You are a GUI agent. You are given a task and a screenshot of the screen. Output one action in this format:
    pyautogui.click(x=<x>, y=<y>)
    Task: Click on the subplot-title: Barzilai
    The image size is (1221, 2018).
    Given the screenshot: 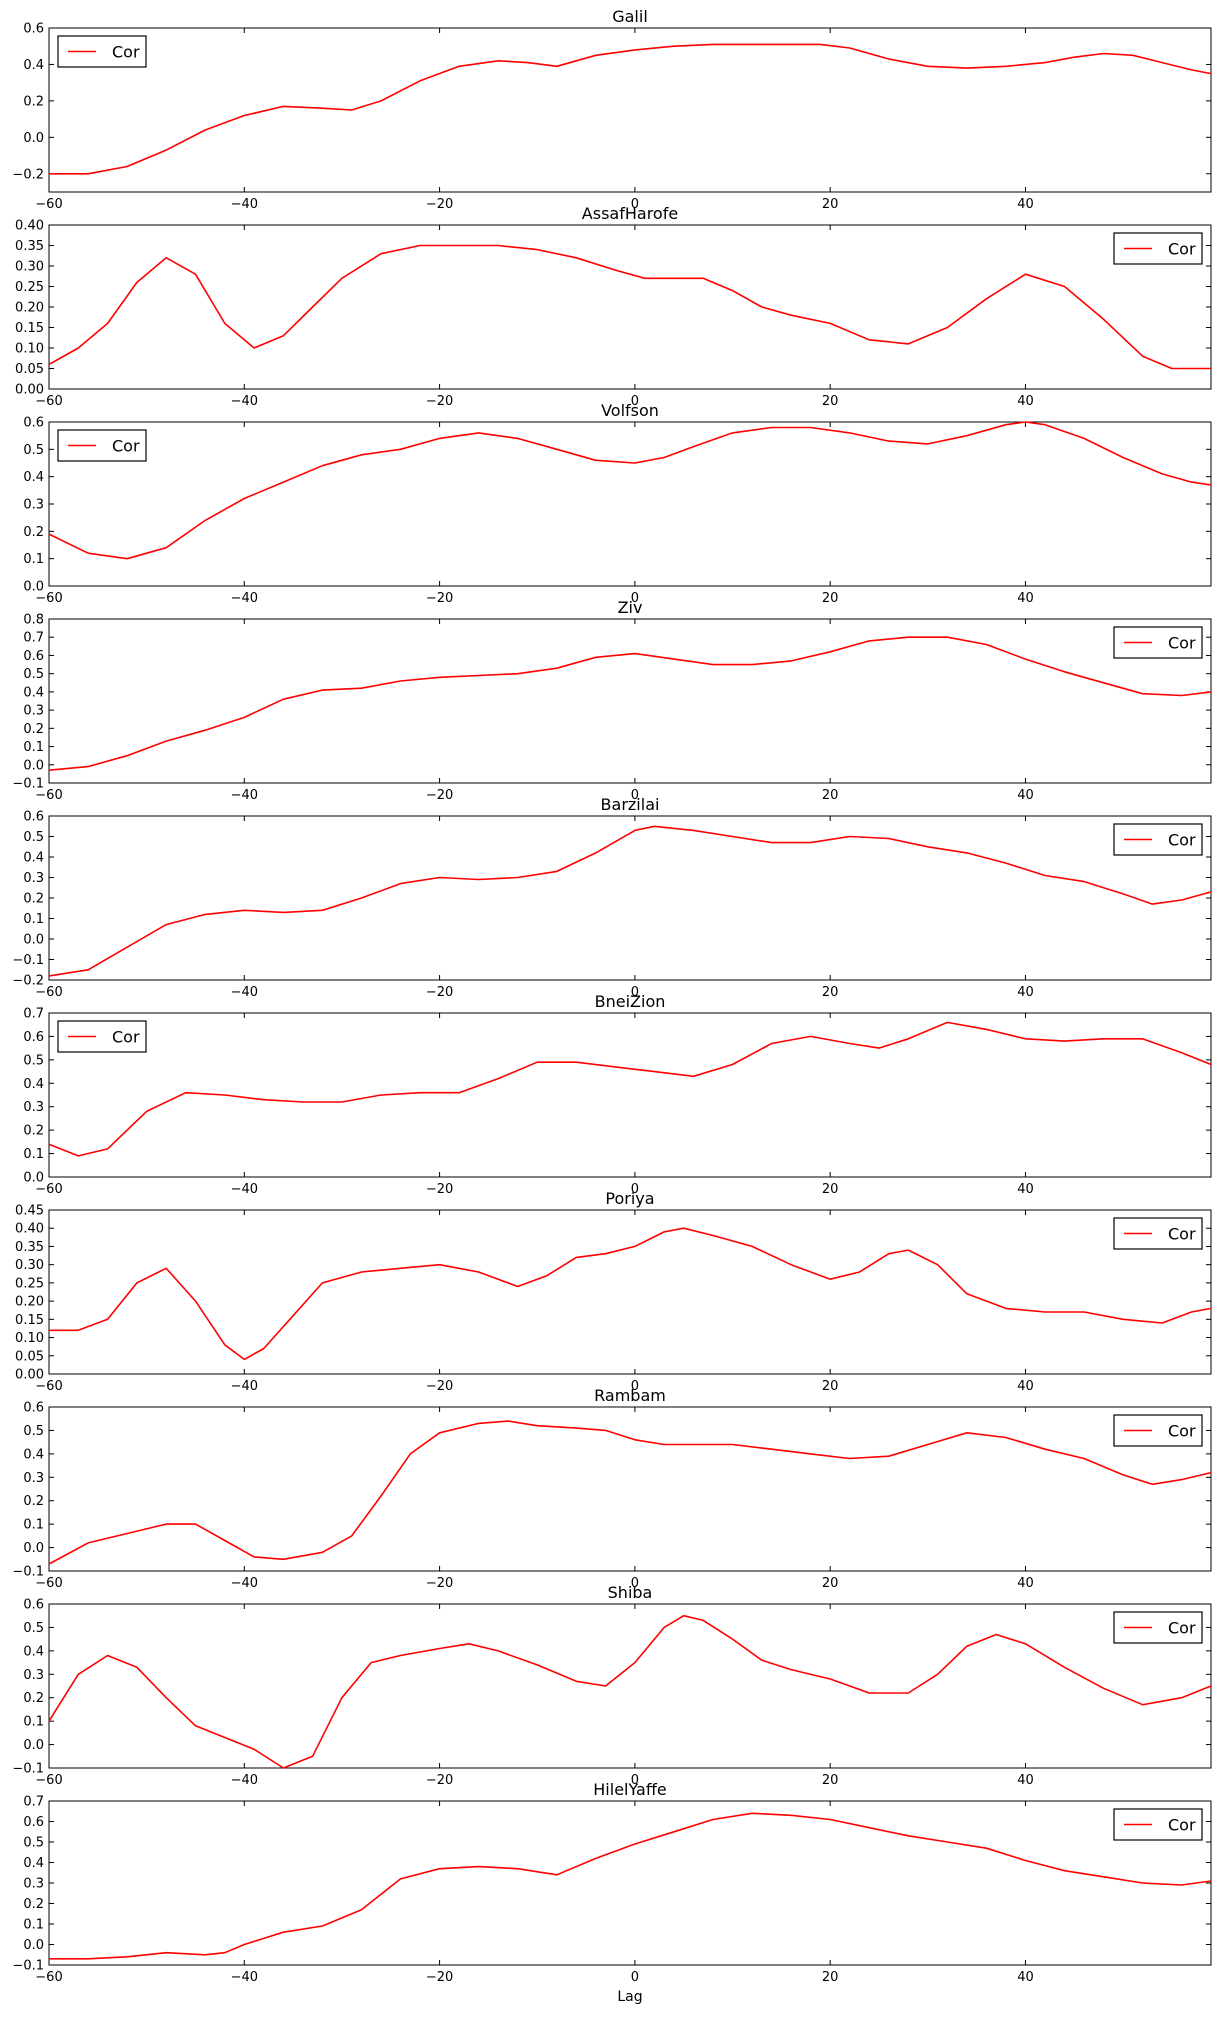 What is the action you would take?
    pyautogui.click(x=630, y=804)
    